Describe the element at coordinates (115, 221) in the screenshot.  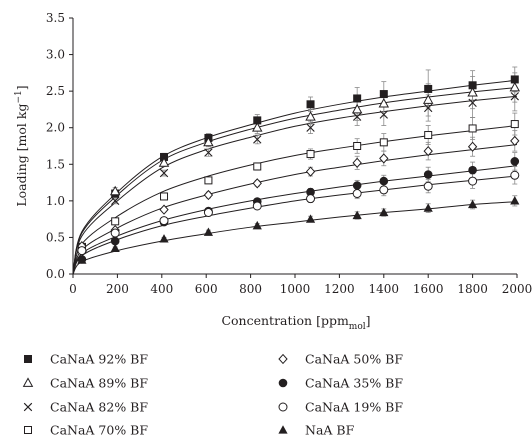
I see `data-point-s3-p1` at that location.